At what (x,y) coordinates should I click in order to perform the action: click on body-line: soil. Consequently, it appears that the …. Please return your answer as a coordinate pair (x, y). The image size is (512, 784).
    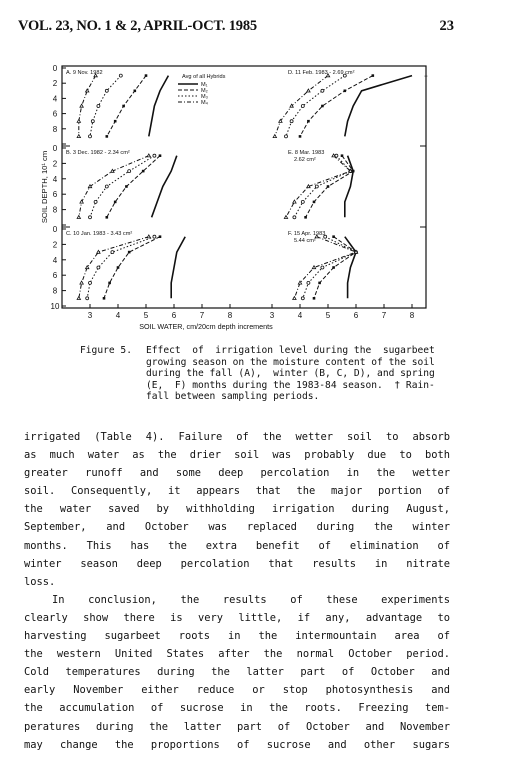
    Looking at the image, I should click on (237, 491).